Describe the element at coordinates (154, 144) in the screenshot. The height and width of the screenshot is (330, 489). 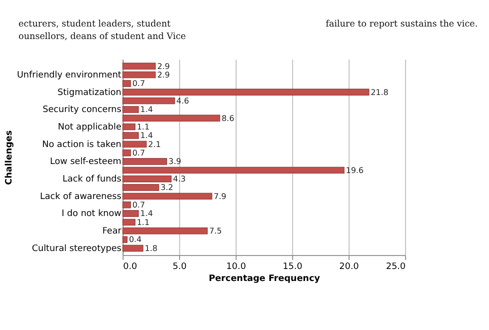
I see `data-label: 2.1` at that location.